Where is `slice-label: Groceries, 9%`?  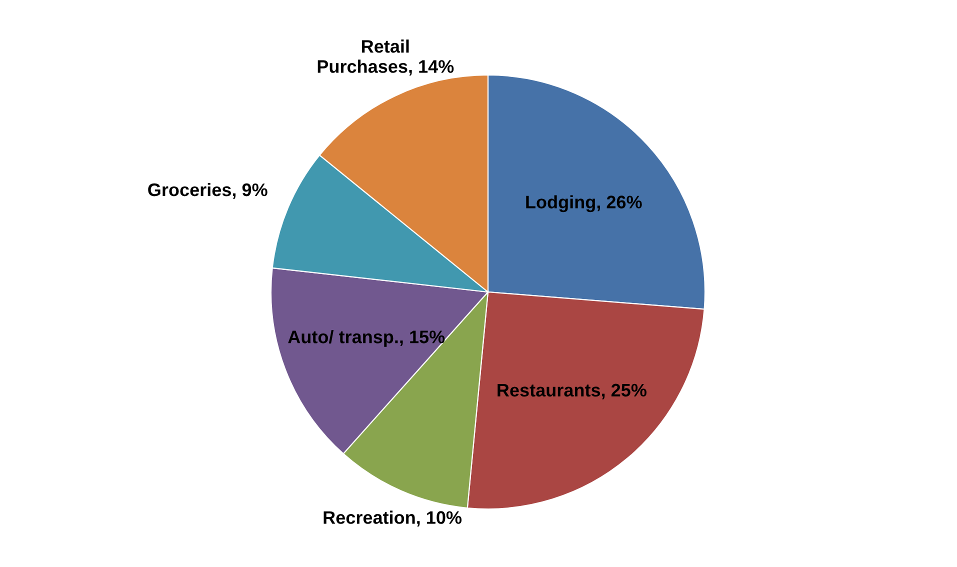 slice-label: Groceries, 9% is located at coordinates (208, 190).